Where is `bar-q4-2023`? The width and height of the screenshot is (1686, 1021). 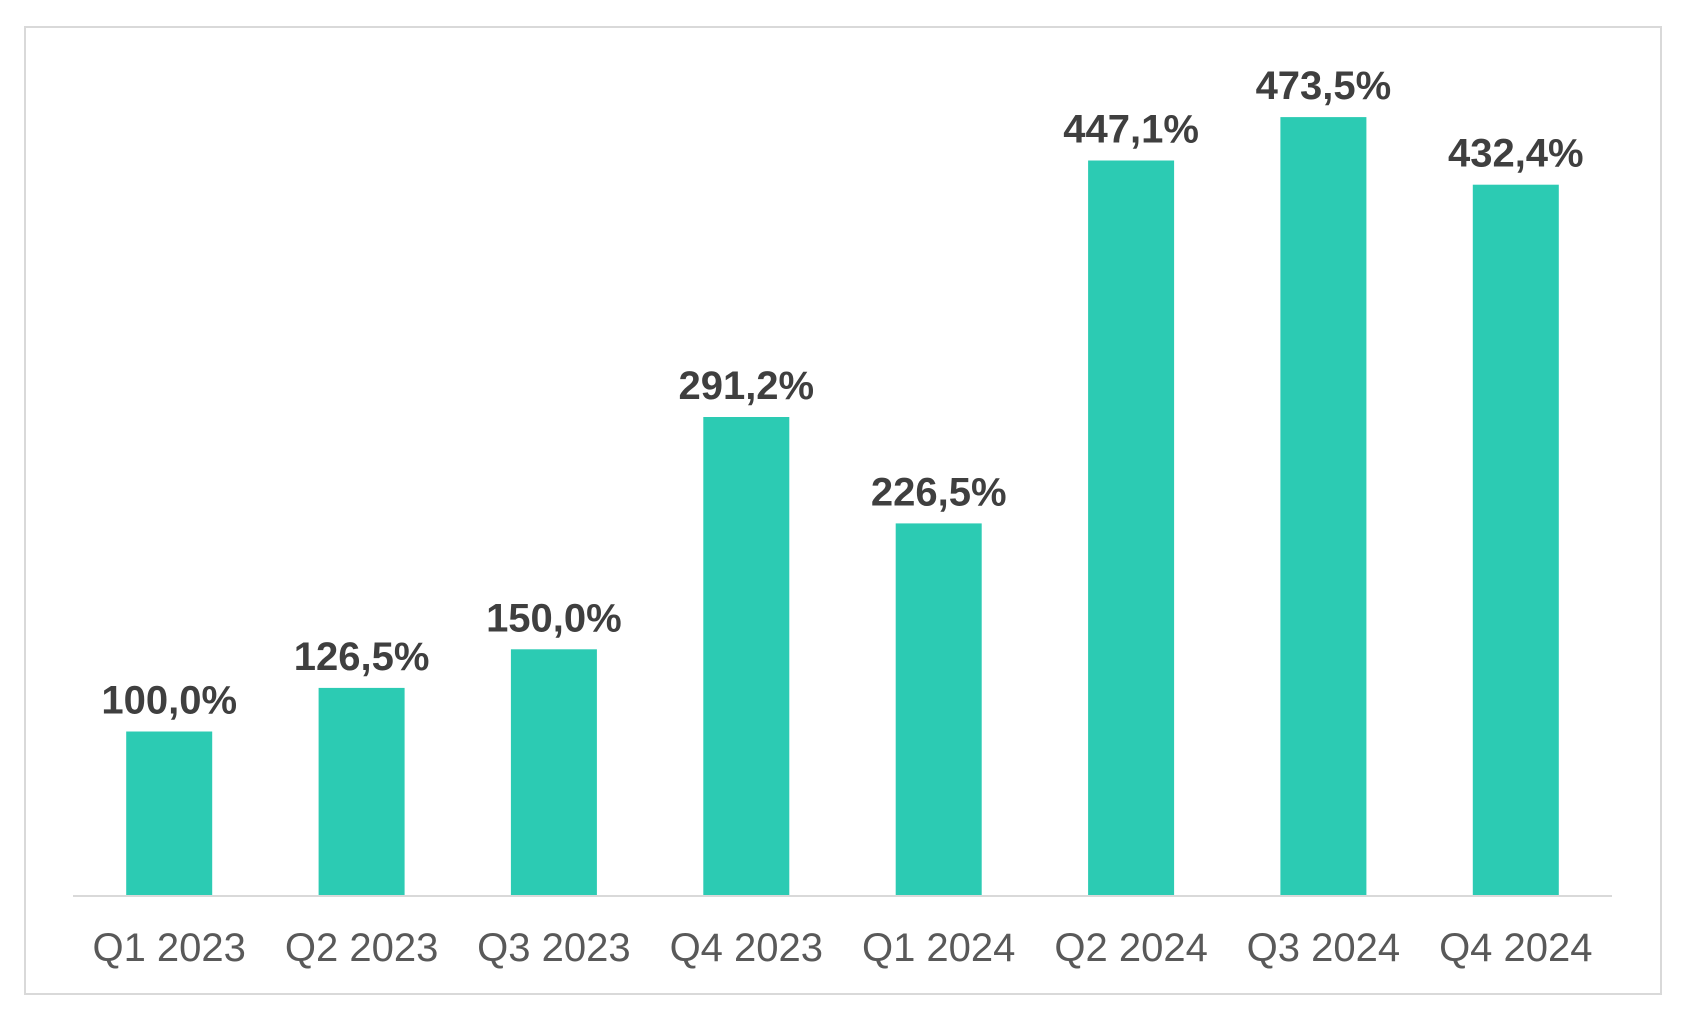
bar-q4-2023 is located at coordinates (746, 656).